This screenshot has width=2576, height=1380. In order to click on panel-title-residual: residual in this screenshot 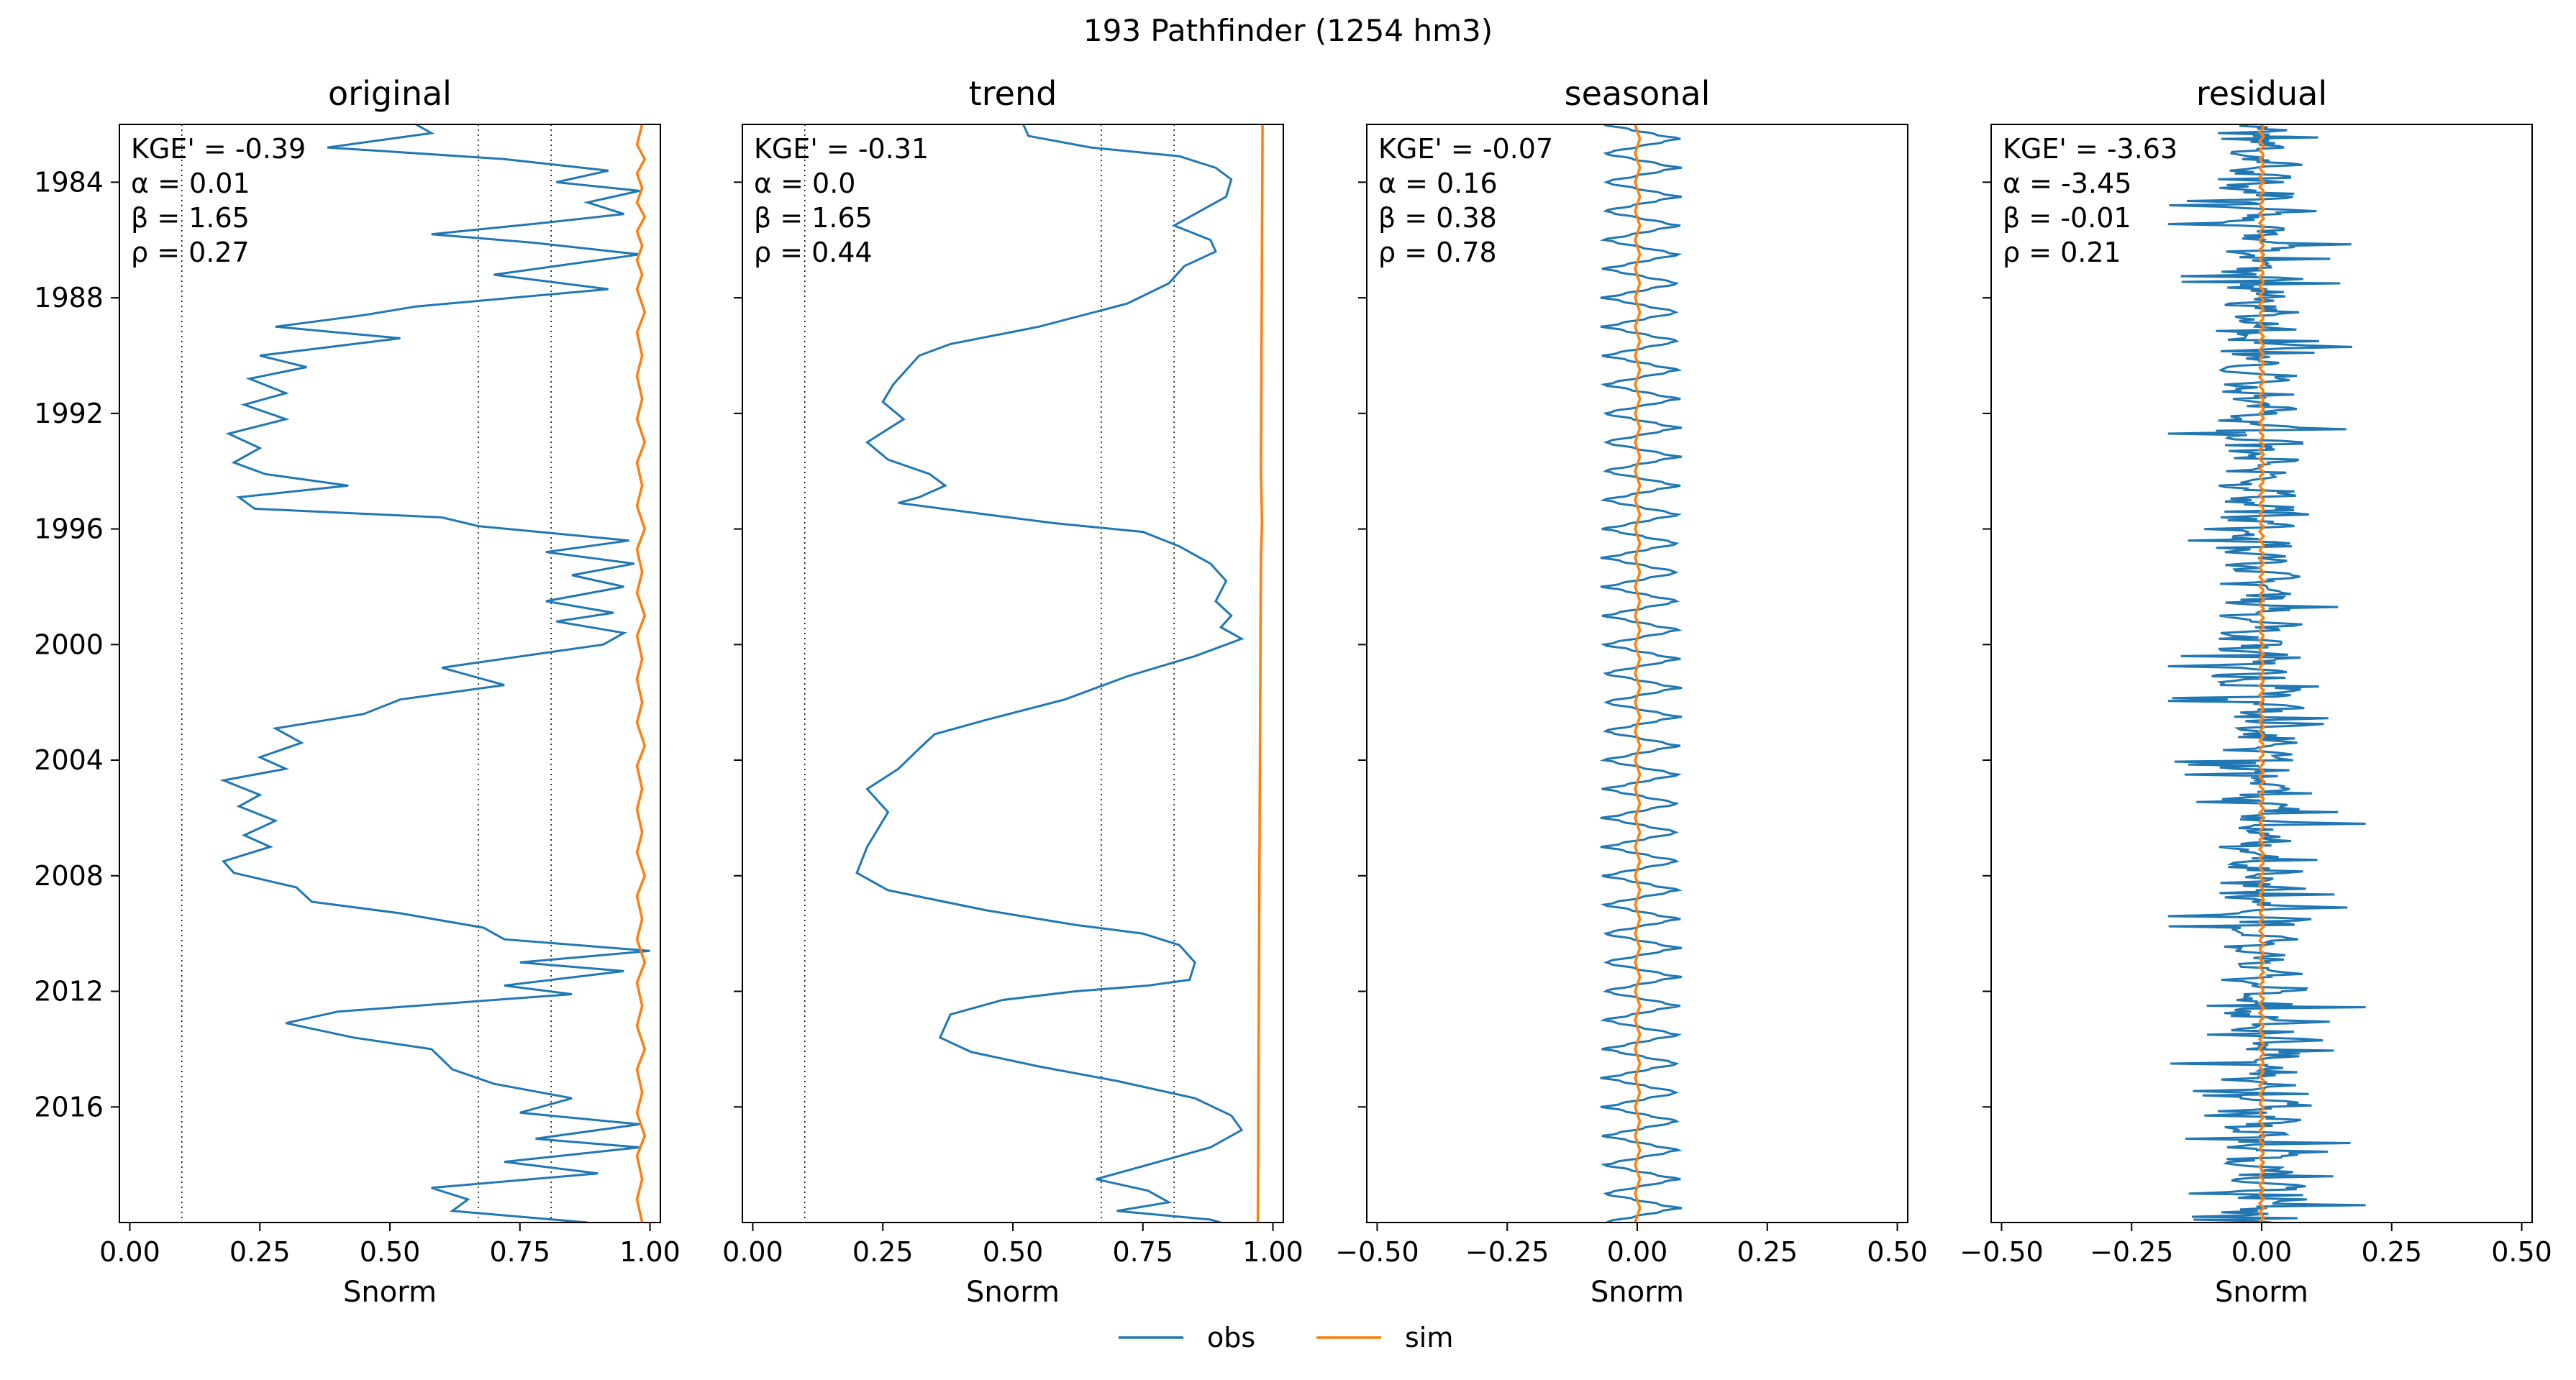, I will do `click(2262, 93)`.